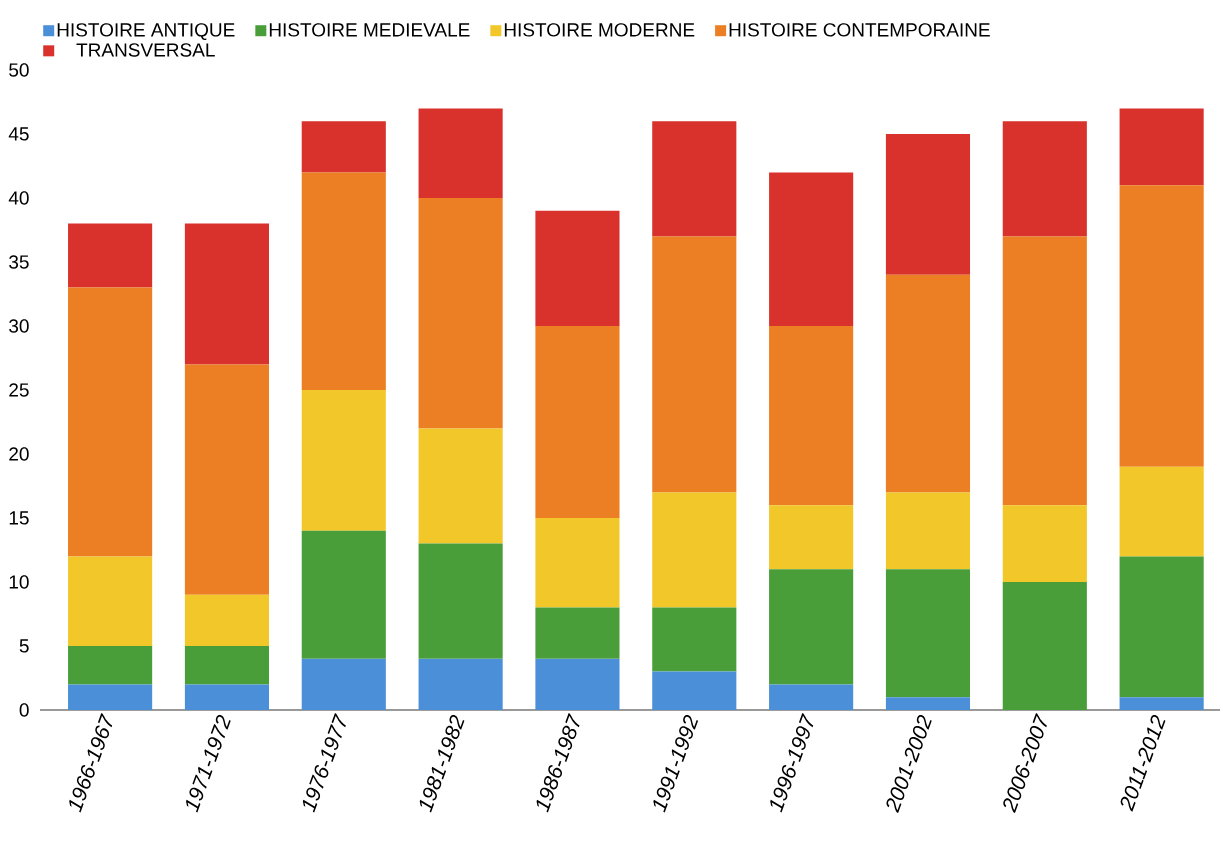  I want to click on y-tick-label: 25, so click(19, 390).